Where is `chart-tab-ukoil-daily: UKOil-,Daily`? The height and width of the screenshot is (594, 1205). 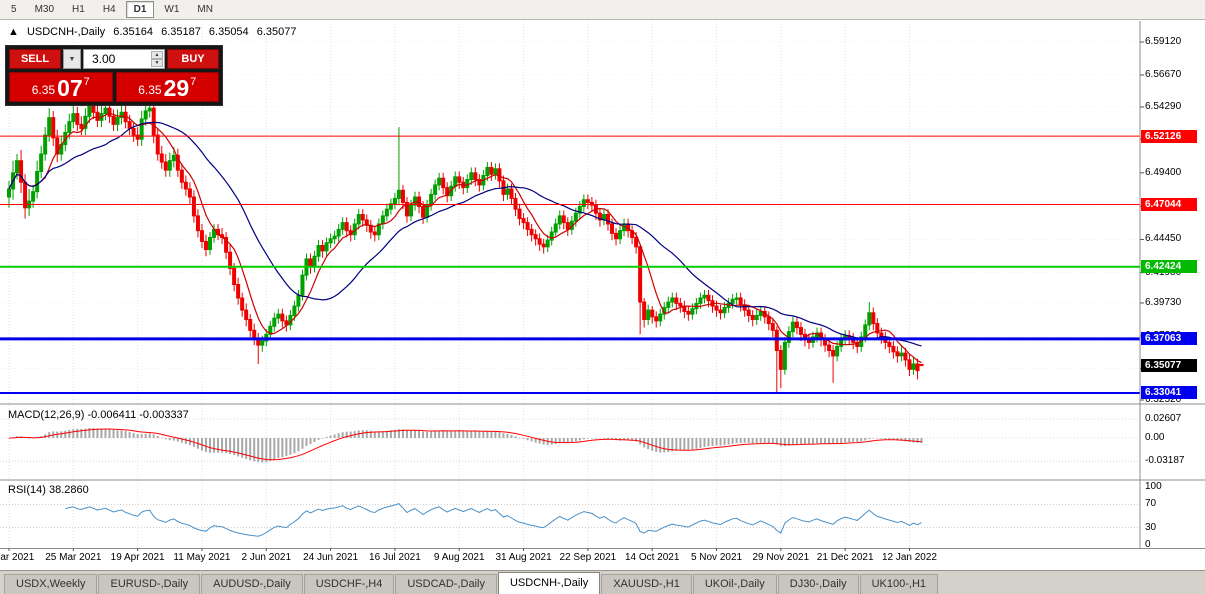 chart-tab-ukoil-daily: UKOil-,Daily is located at coordinates (734, 584).